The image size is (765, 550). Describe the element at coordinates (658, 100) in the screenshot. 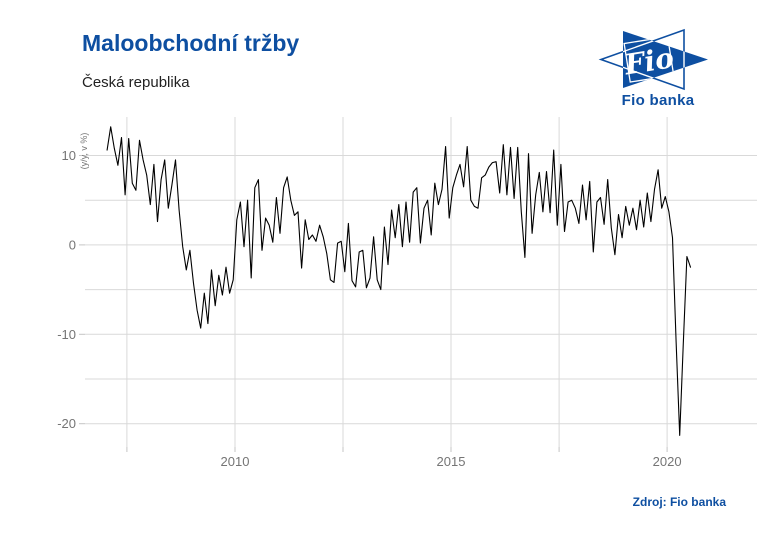

I see `logo-caption: Fio banka` at that location.